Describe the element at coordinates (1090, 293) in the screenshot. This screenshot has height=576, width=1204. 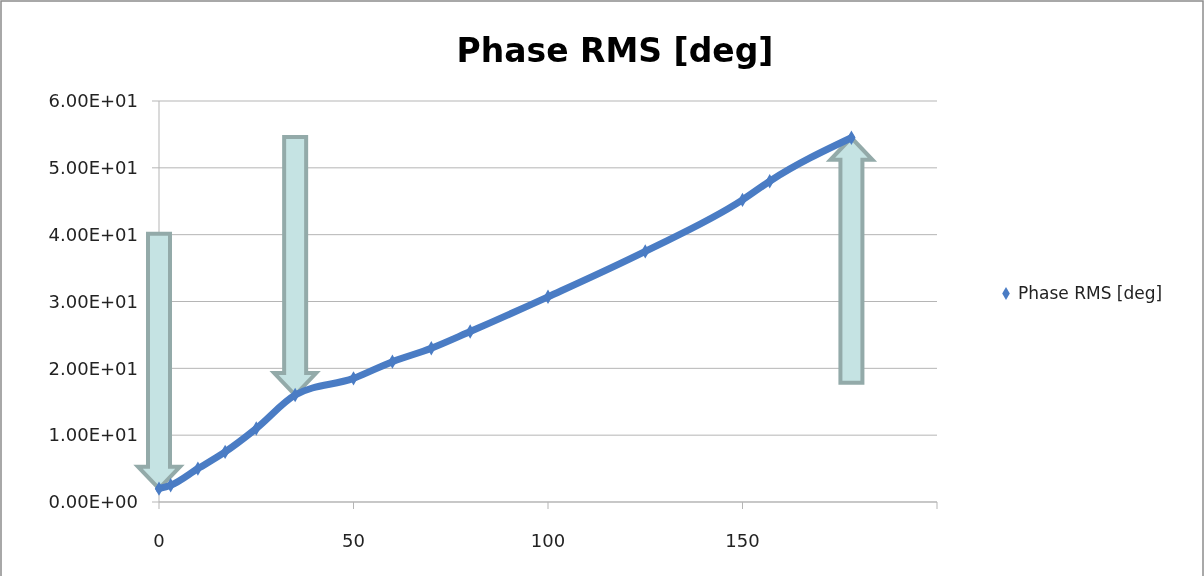
I see `legend-label: Phase RMS [deg]` at that location.